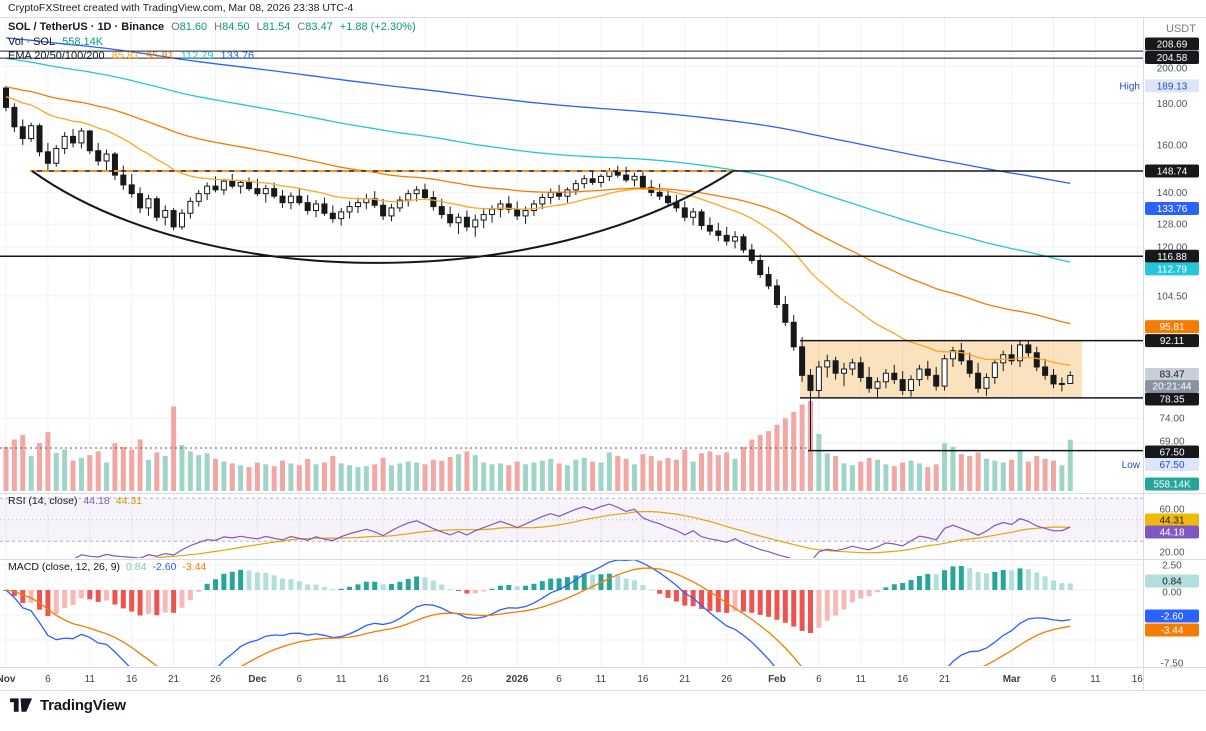 This screenshot has width=1206, height=731. I want to click on svg-text: 204.58, so click(1172, 58).